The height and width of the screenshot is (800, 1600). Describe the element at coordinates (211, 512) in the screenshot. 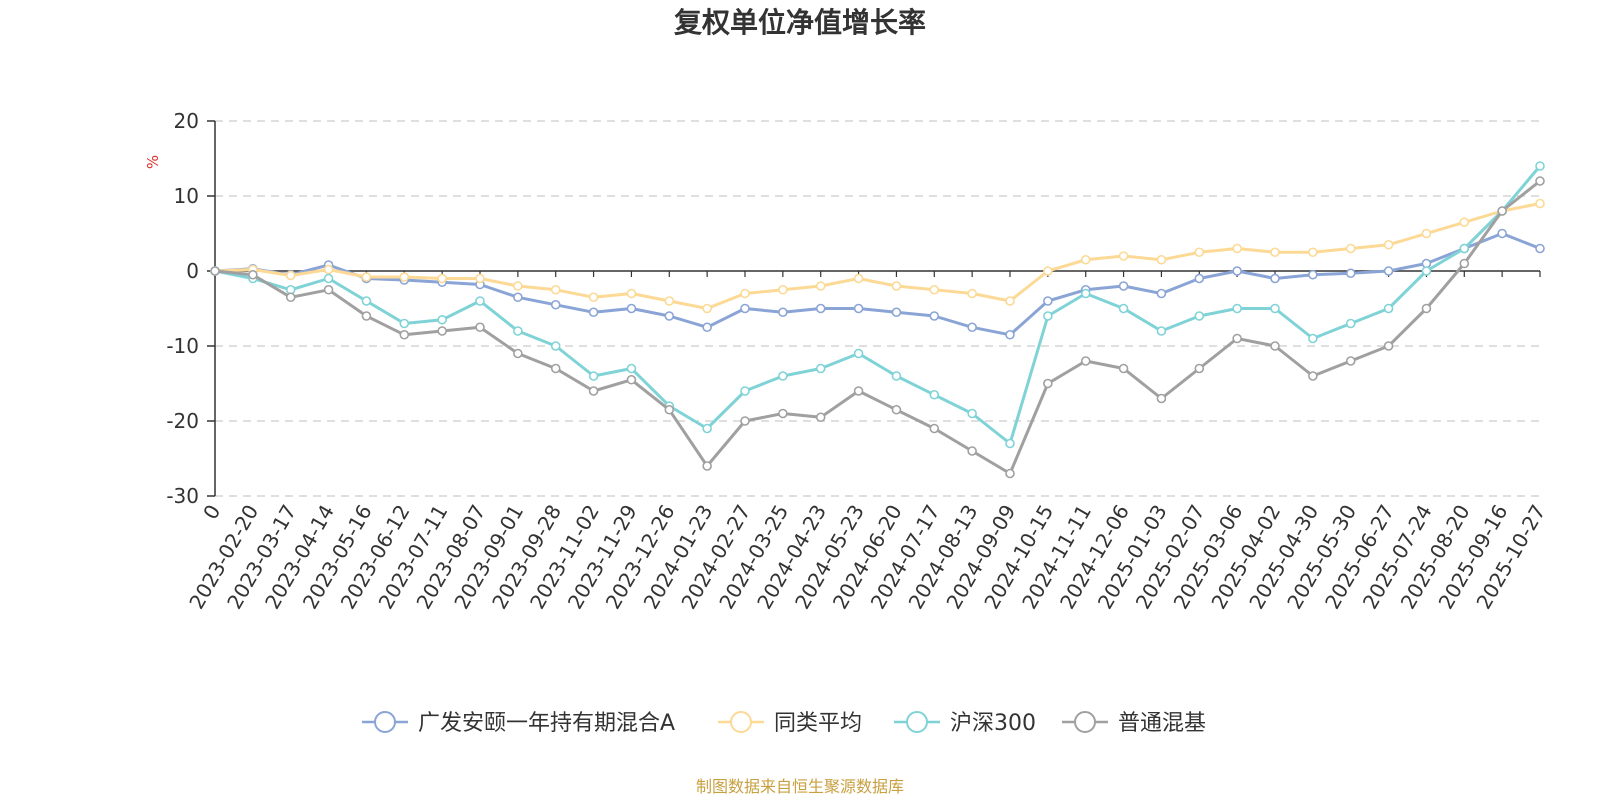

I see `x-tick-label: 0` at that location.